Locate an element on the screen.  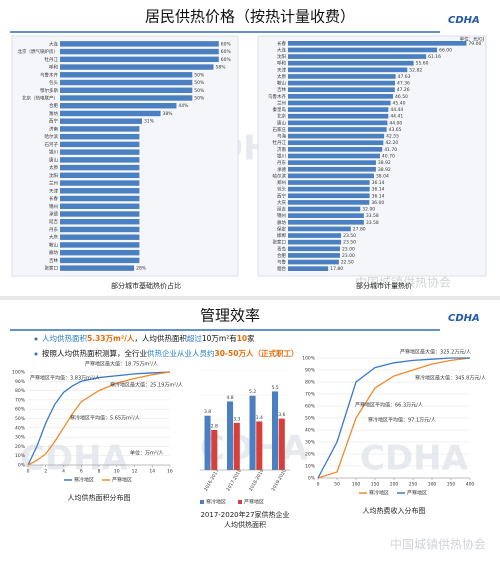
bullet-part: 10 is located at coordinates (242, 338).